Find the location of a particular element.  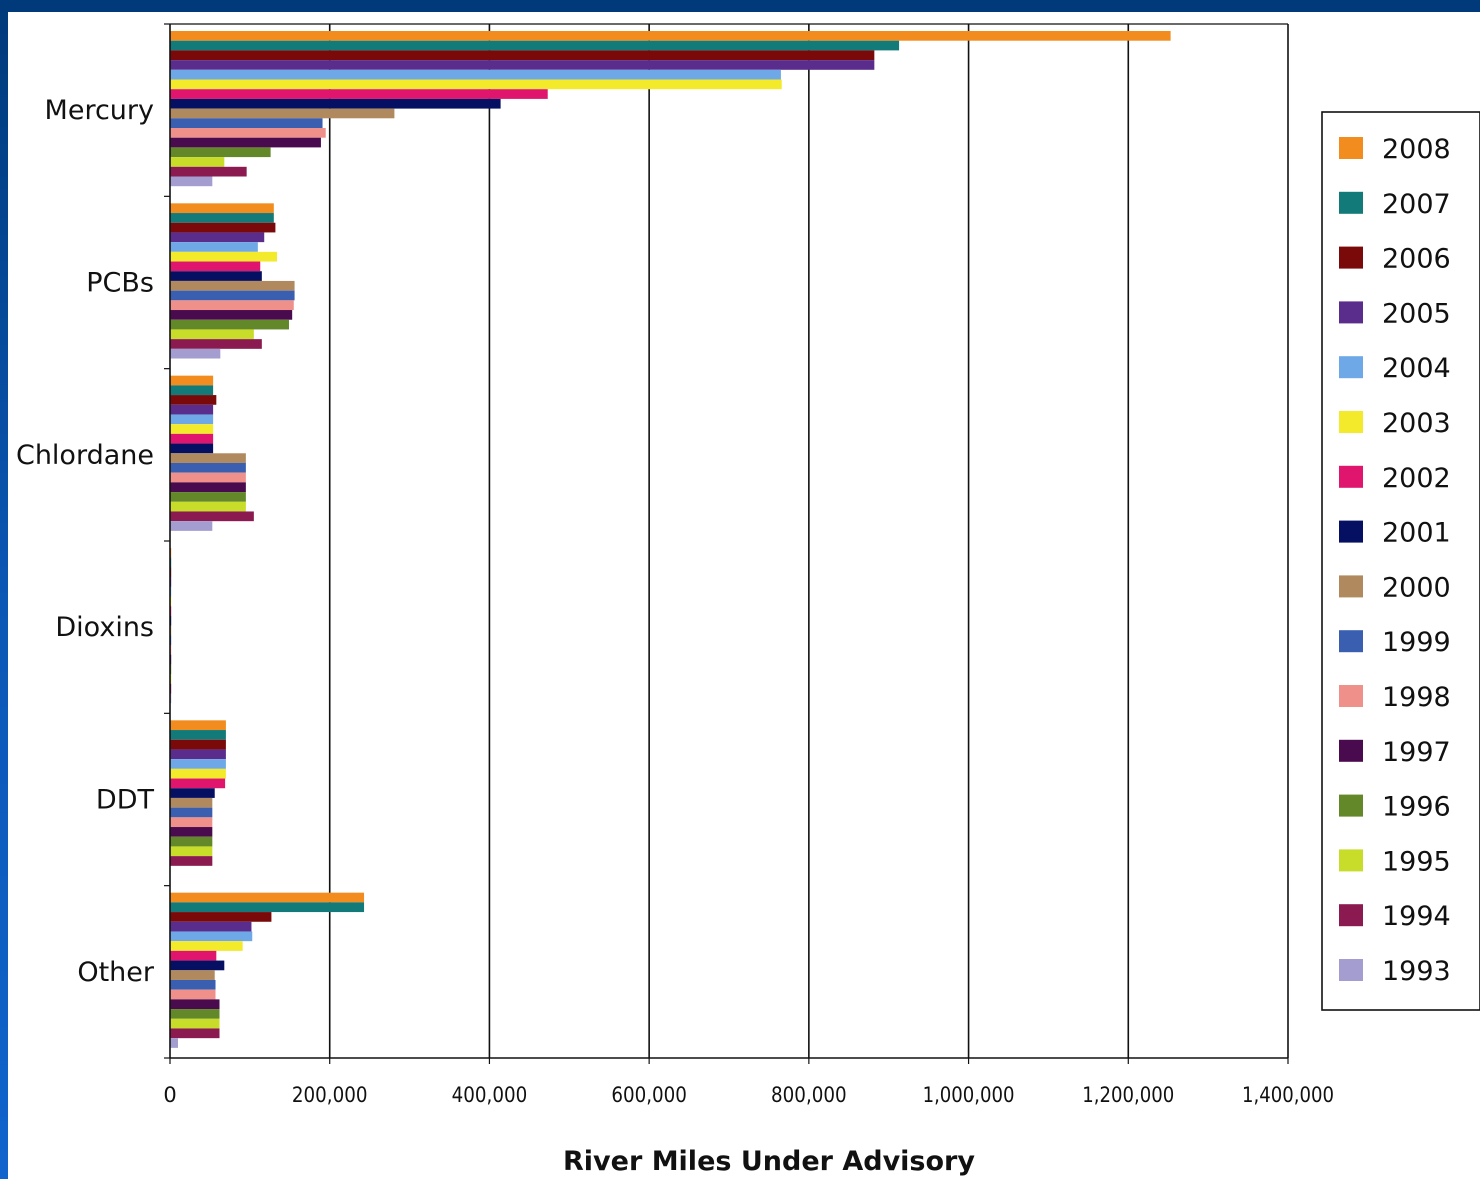

legend-entry-label: 2002 is located at coordinates (1416, 478).